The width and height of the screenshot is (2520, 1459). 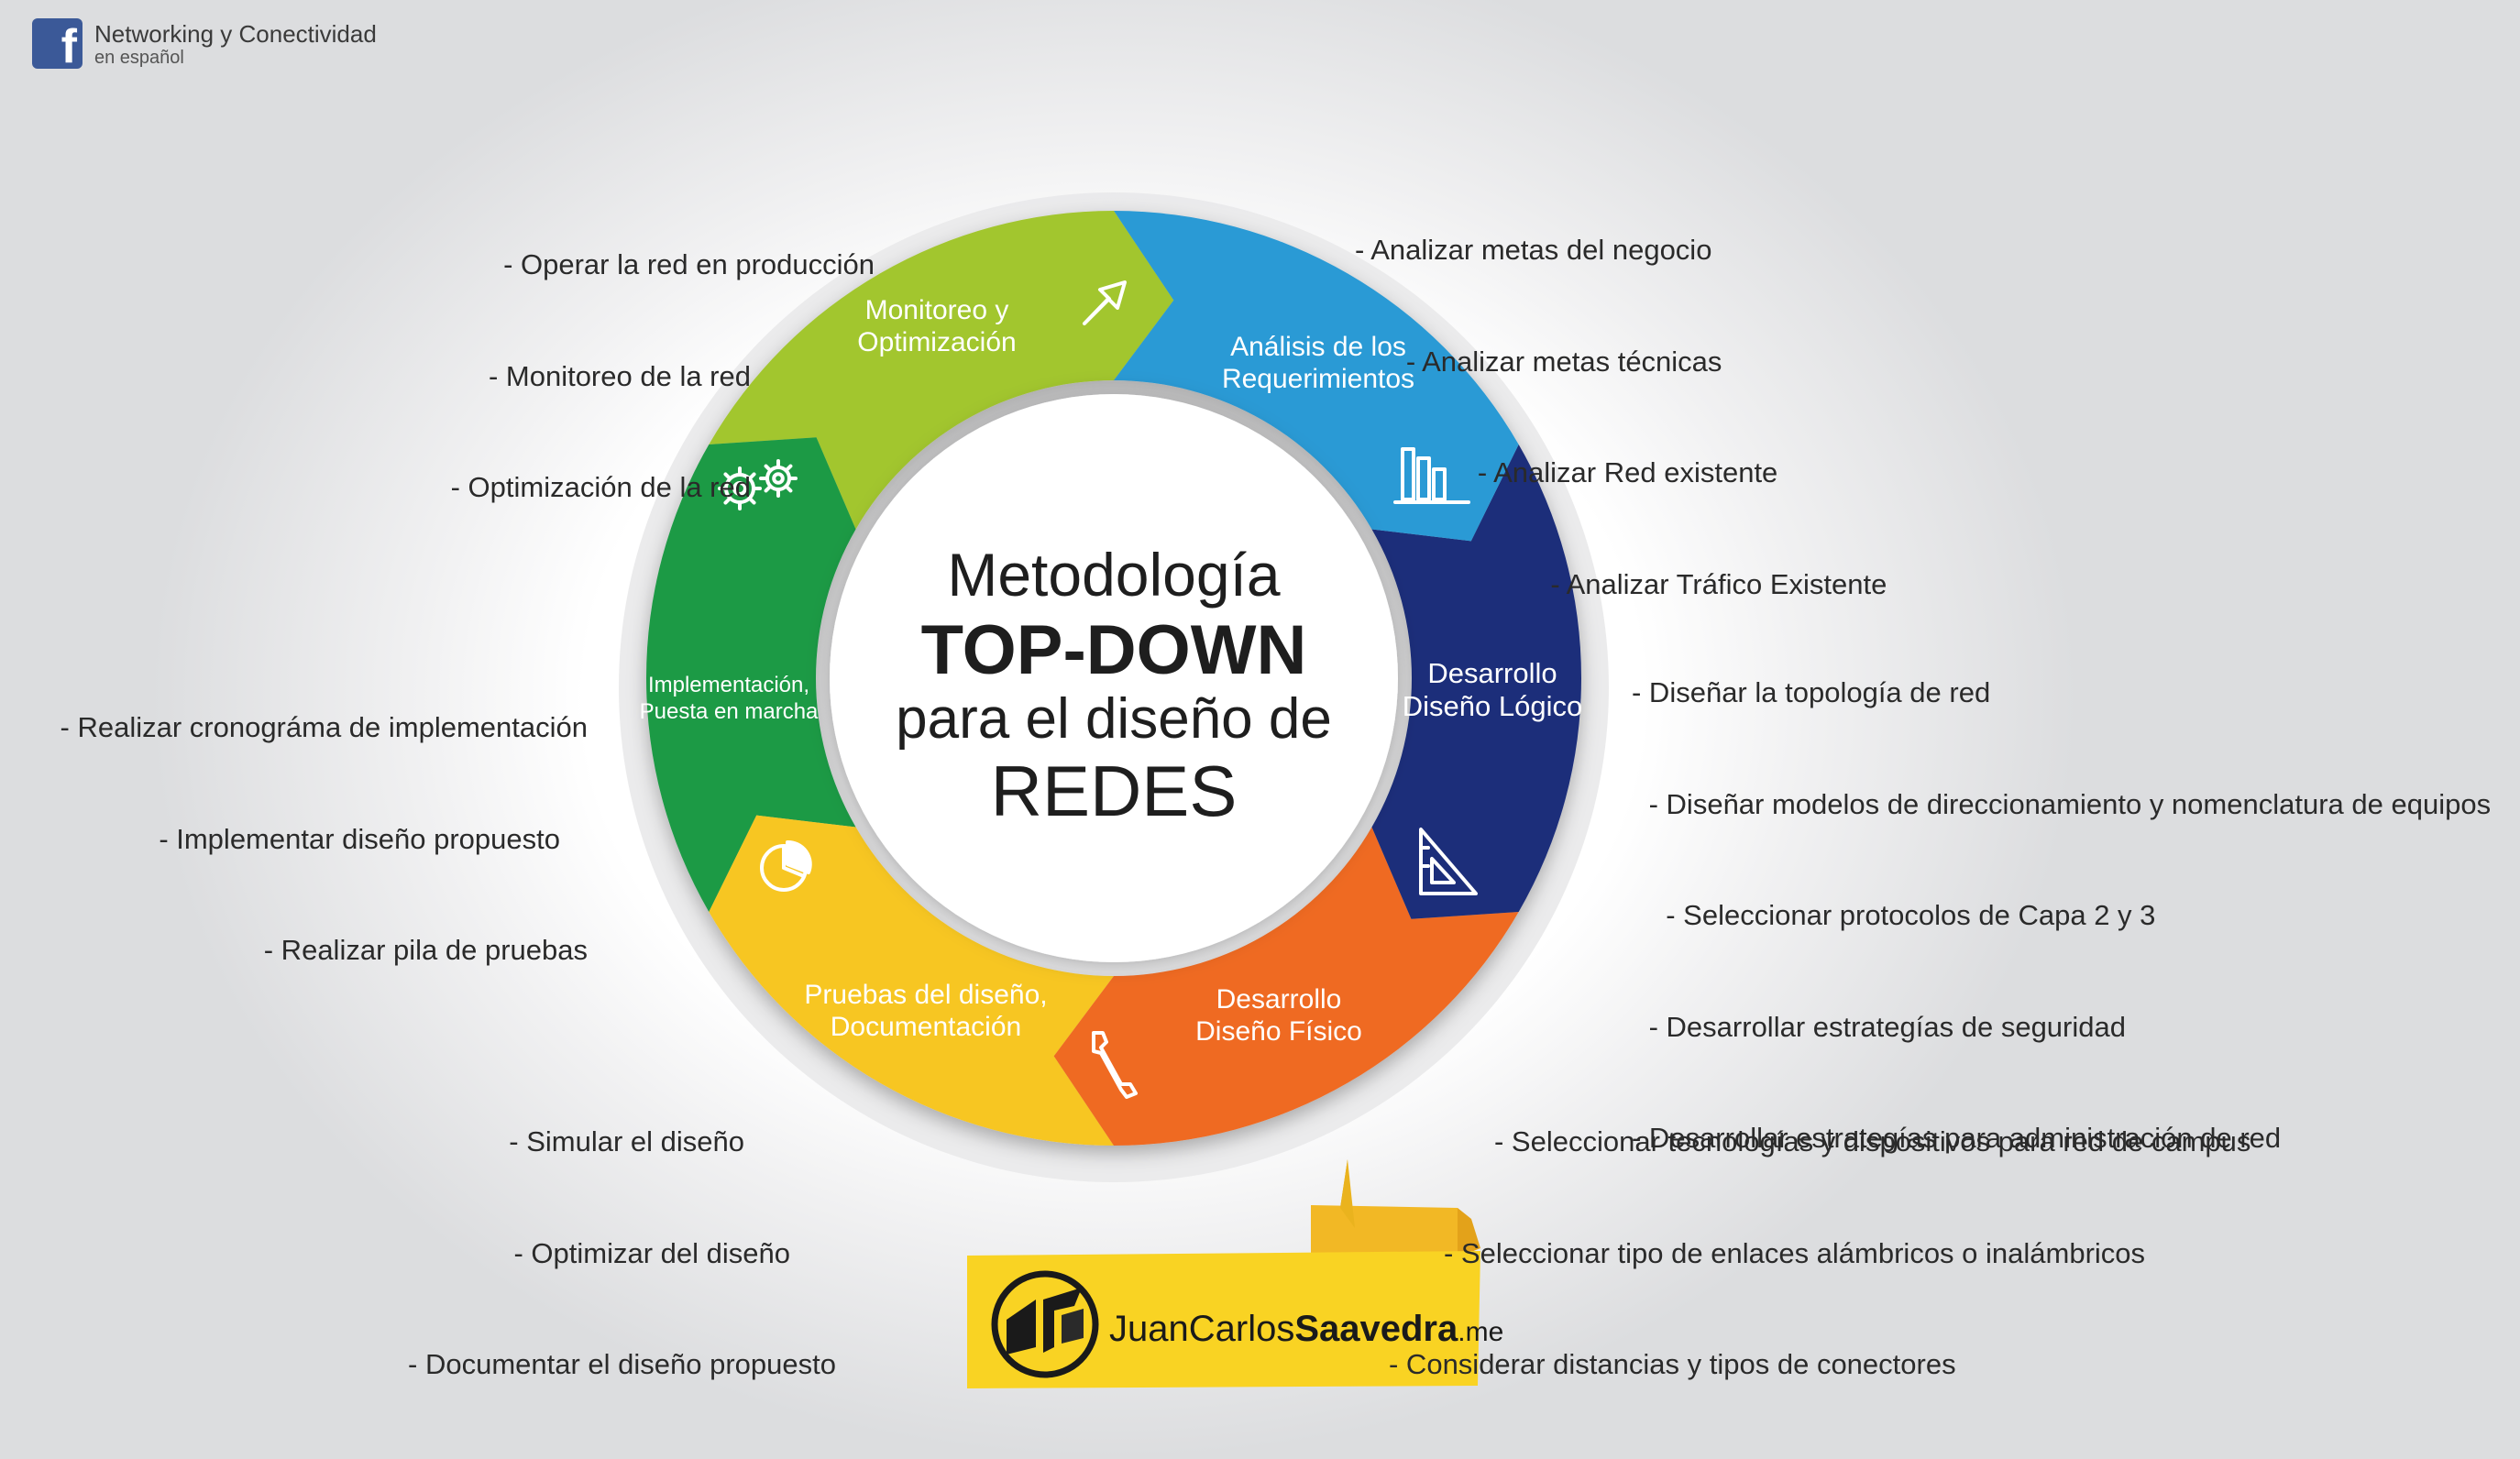 What do you see at coordinates (1114, 791) in the screenshot?
I see `center-title-line4: REDES` at bounding box center [1114, 791].